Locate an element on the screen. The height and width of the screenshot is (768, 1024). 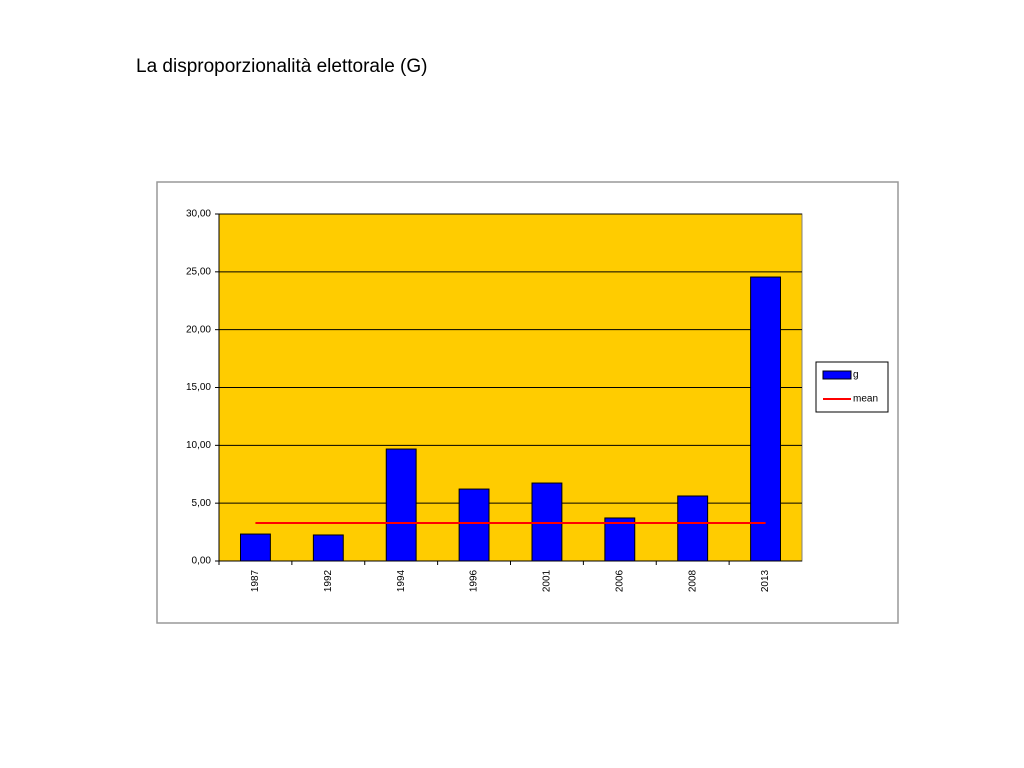
y-tick-label: 30,00 is located at coordinates (198, 214).